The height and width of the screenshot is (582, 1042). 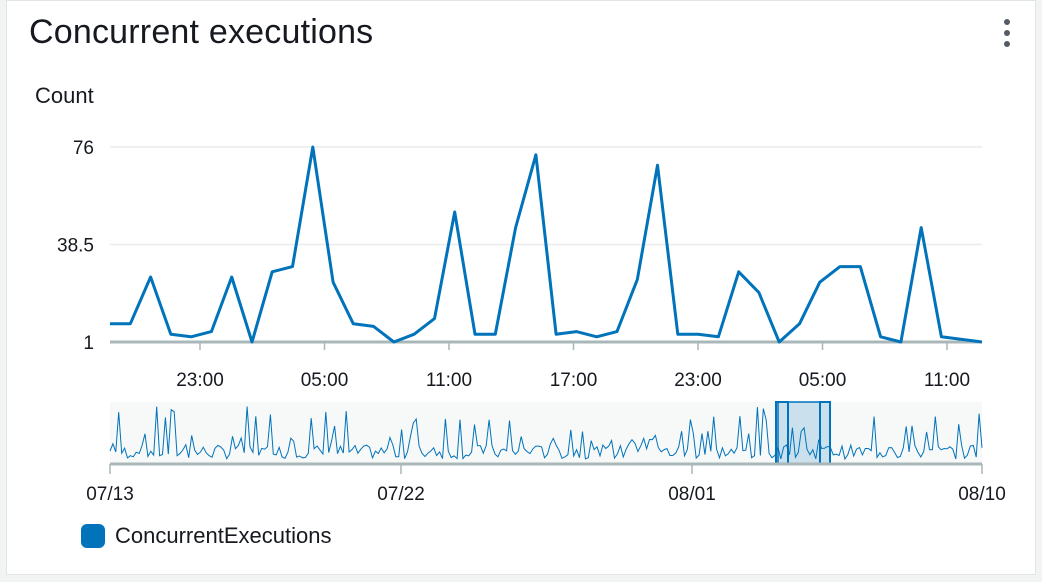 I want to click on navigator-sparkline, so click(x=546, y=433).